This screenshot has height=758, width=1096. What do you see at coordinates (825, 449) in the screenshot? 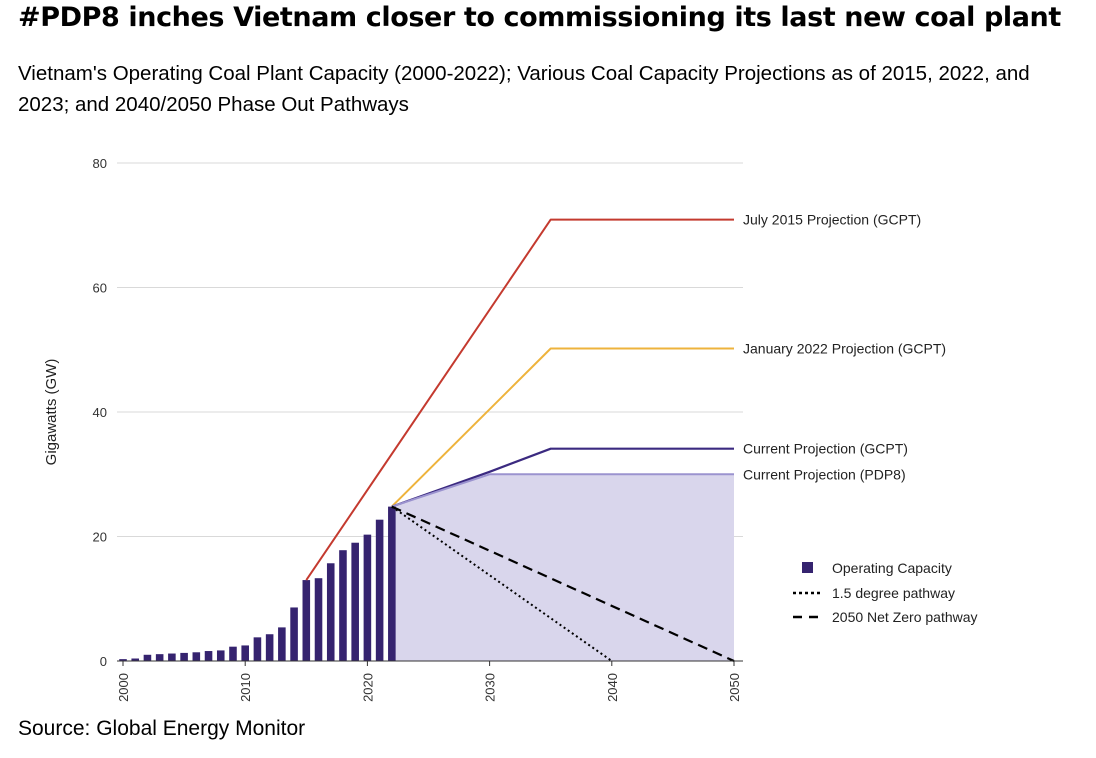
I see `projection-label-2: Current Projection (GCPT)` at bounding box center [825, 449].